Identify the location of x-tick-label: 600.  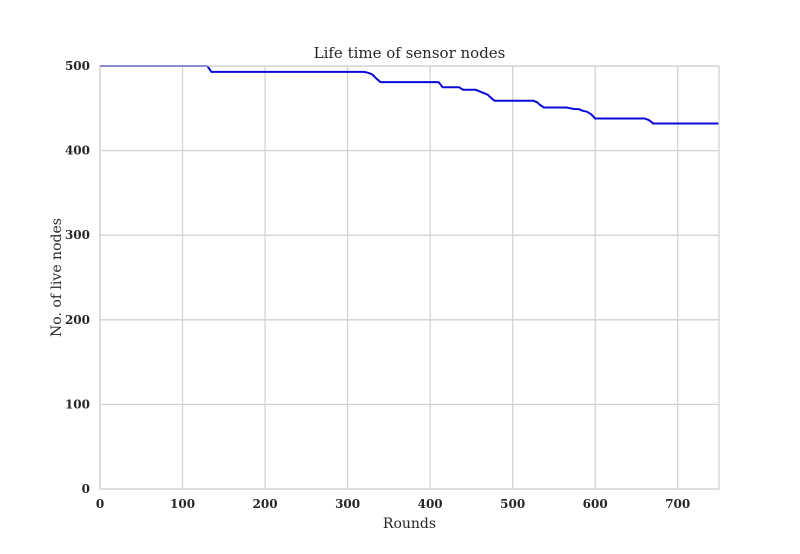
(595, 504).